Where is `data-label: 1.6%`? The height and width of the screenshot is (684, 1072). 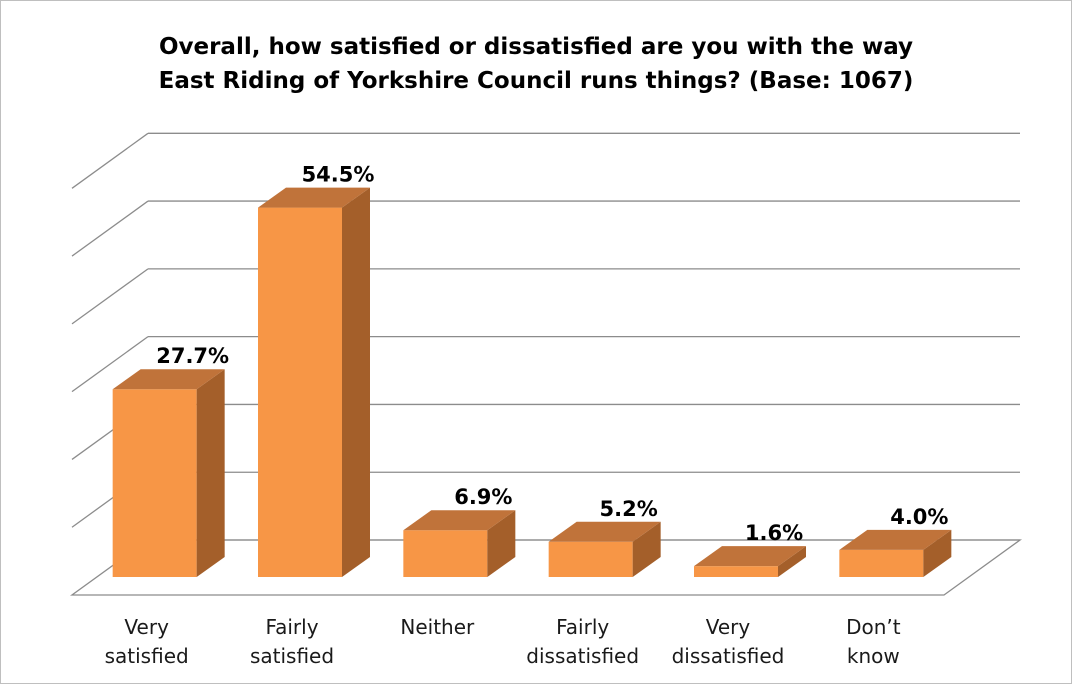 data-label: 1.6% is located at coordinates (774, 533).